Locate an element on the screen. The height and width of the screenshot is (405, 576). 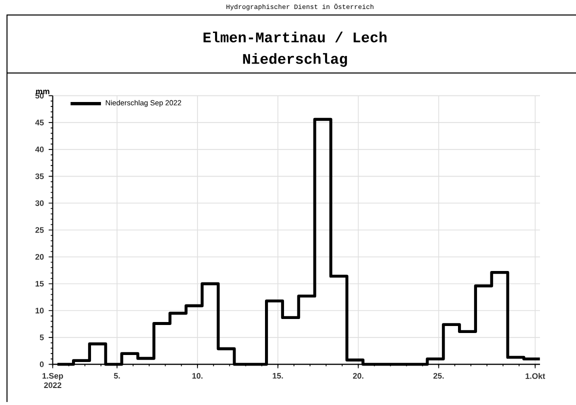
x-tick-label: 20. is located at coordinates (358, 376).